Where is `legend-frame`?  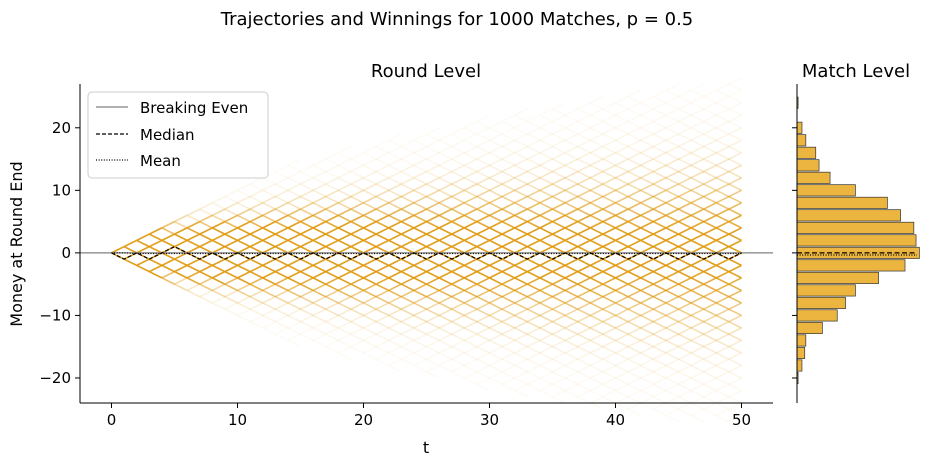 legend-frame is located at coordinates (178, 135).